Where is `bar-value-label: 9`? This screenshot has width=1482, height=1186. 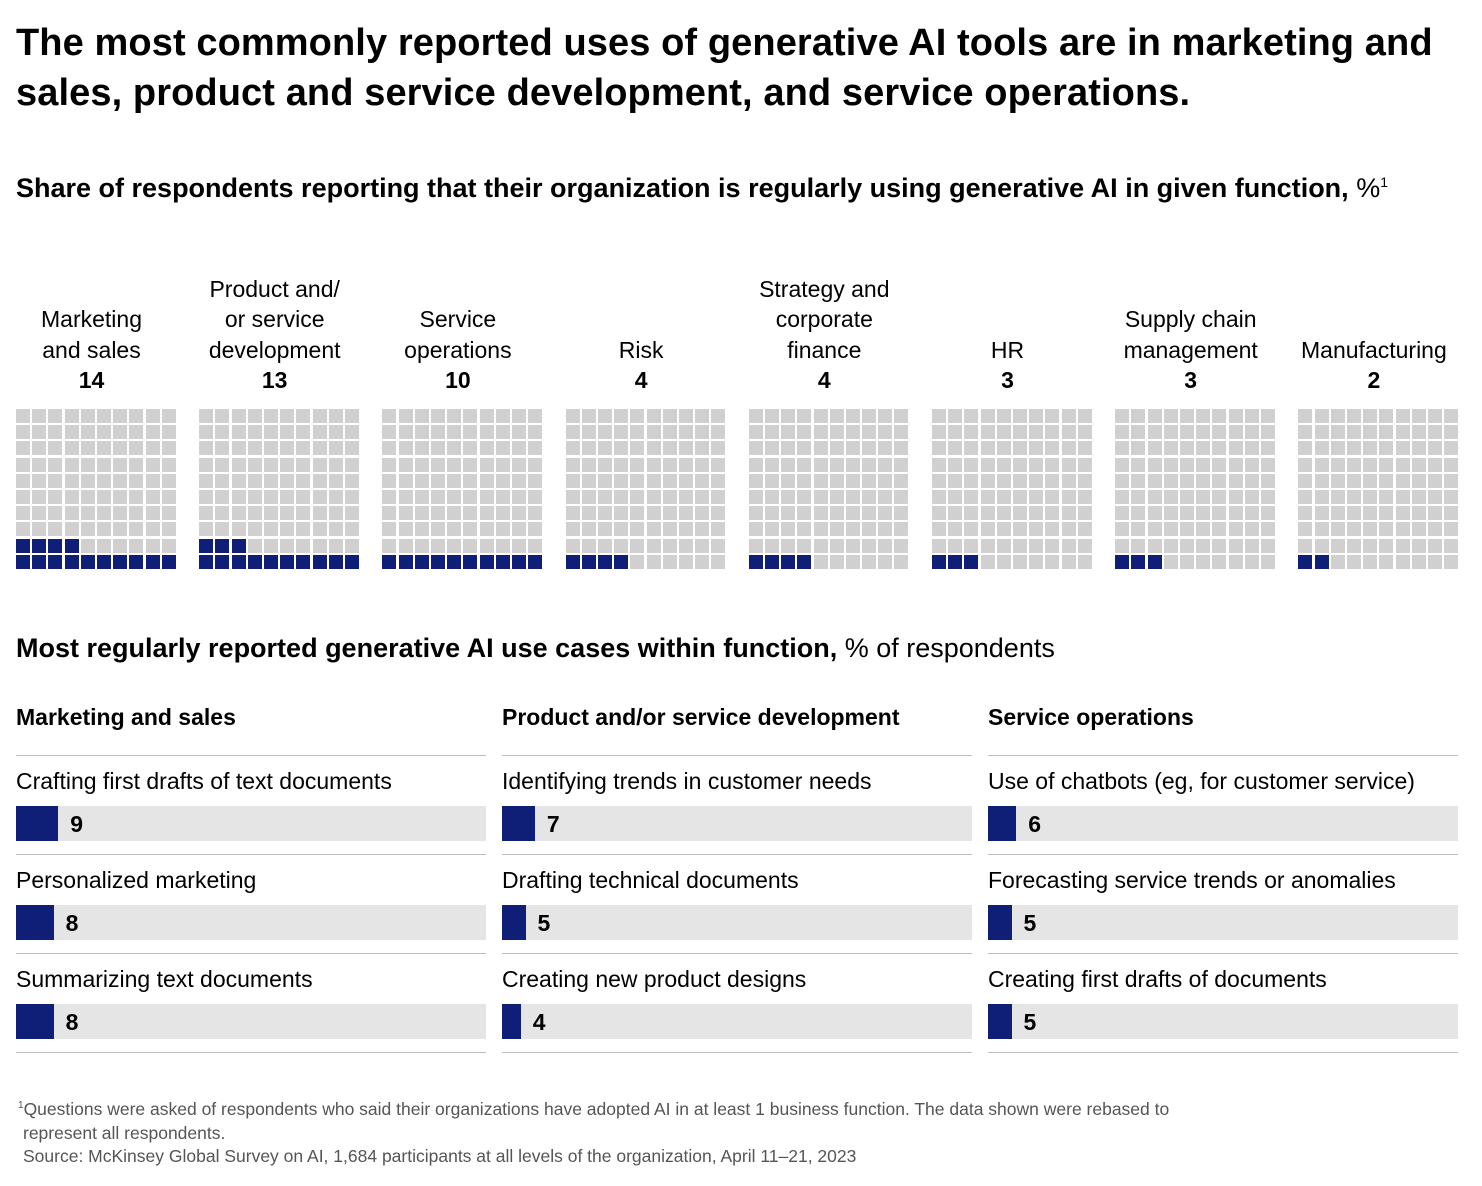
bar-value-label: 9 is located at coordinates (77, 824).